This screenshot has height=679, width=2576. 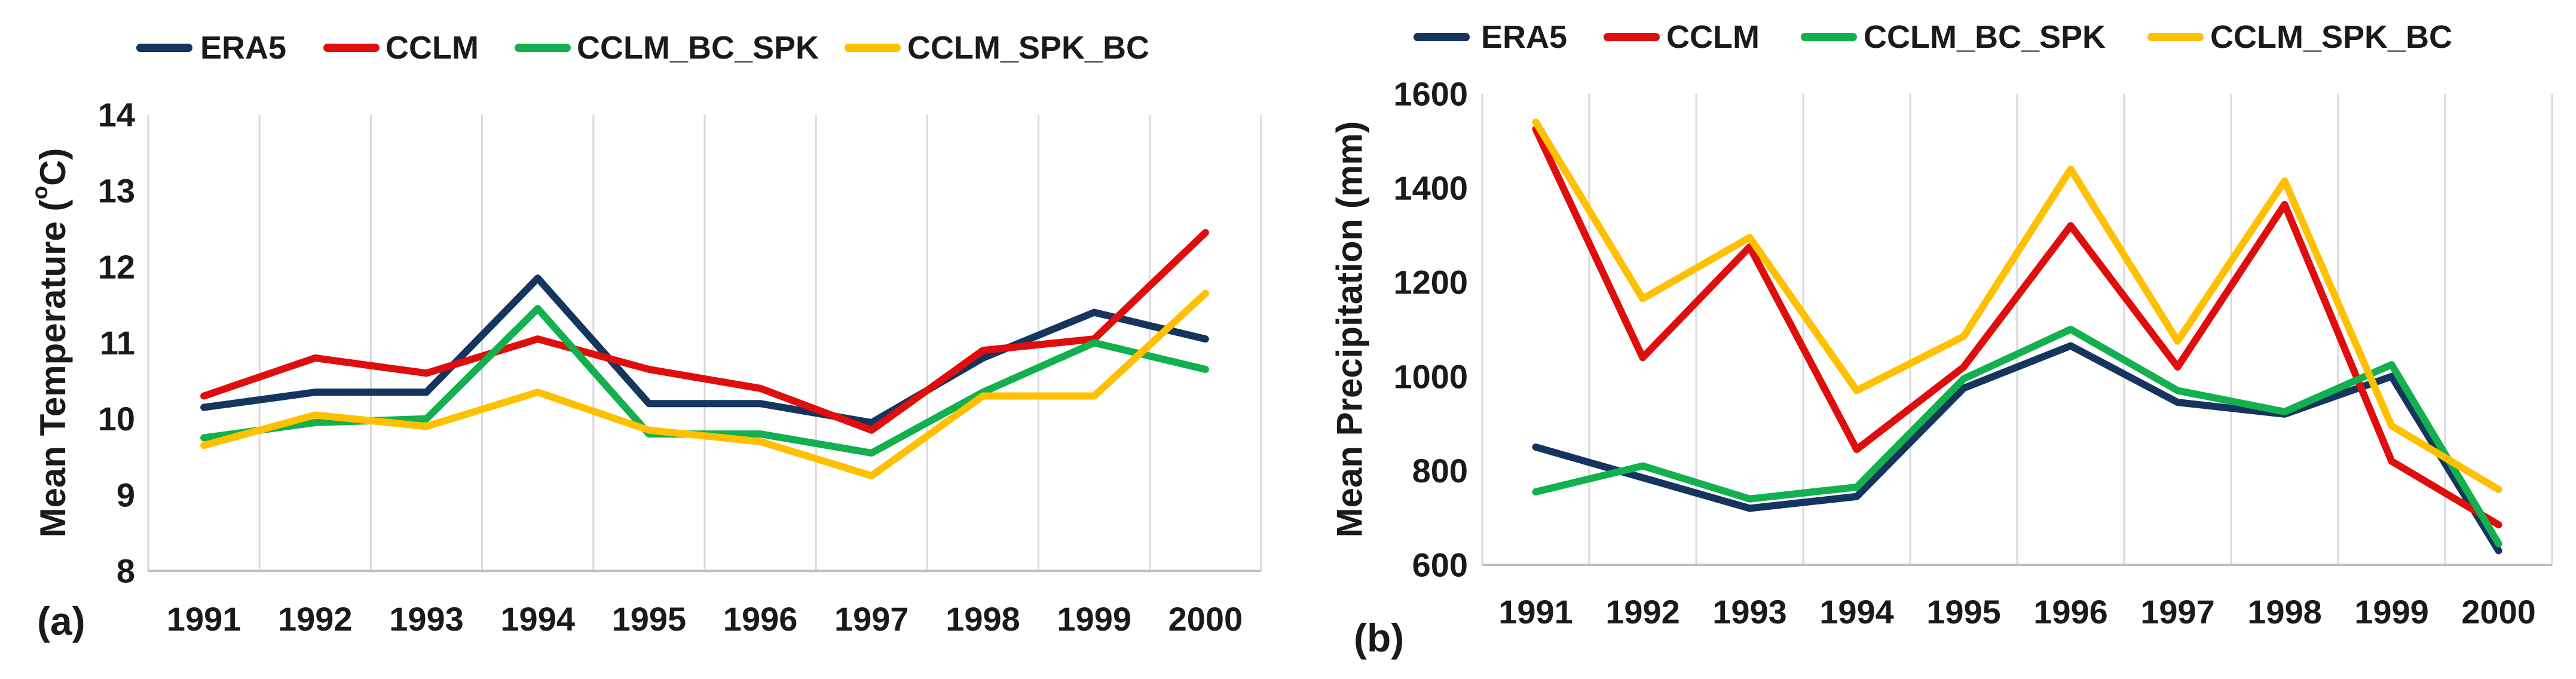 I want to click on y-axis-label: Mean Temperature (oC), so click(x=50, y=343).